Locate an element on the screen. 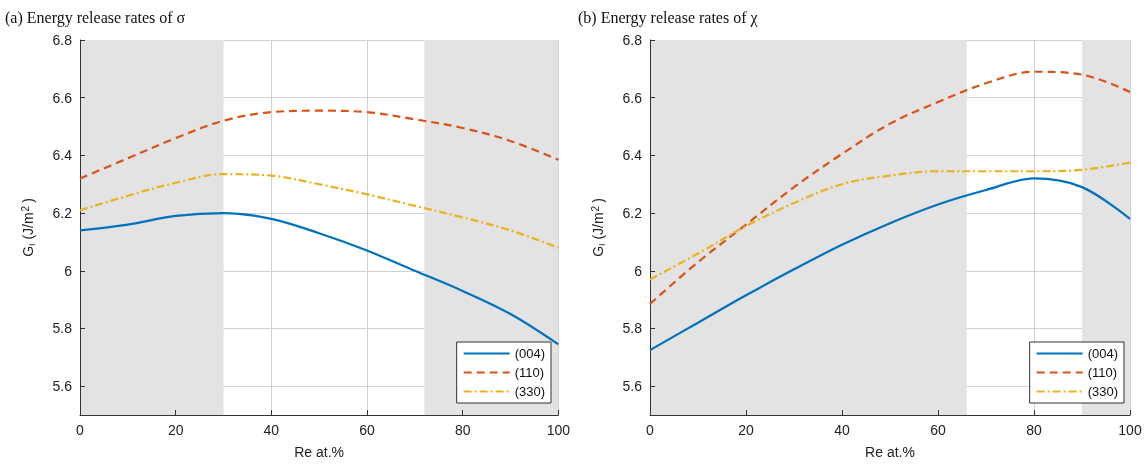 The width and height of the screenshot is (1146, 471). chart-title: (b) Energy release rates of χ is located at coordinates (668, 17).